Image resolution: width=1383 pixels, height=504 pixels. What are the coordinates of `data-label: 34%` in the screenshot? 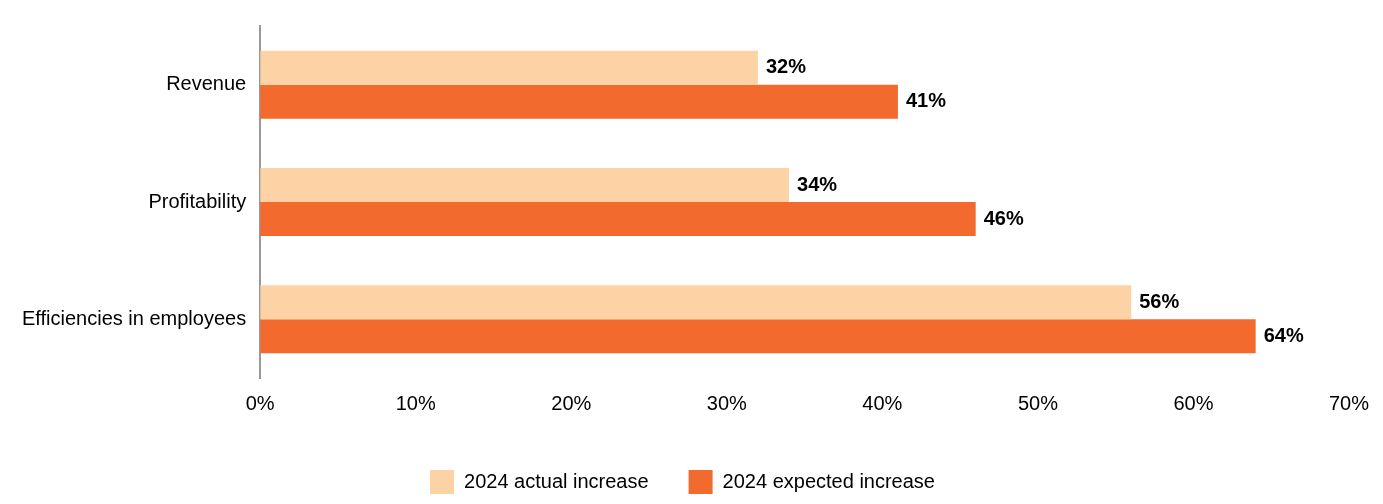 It's located at (817, 183).